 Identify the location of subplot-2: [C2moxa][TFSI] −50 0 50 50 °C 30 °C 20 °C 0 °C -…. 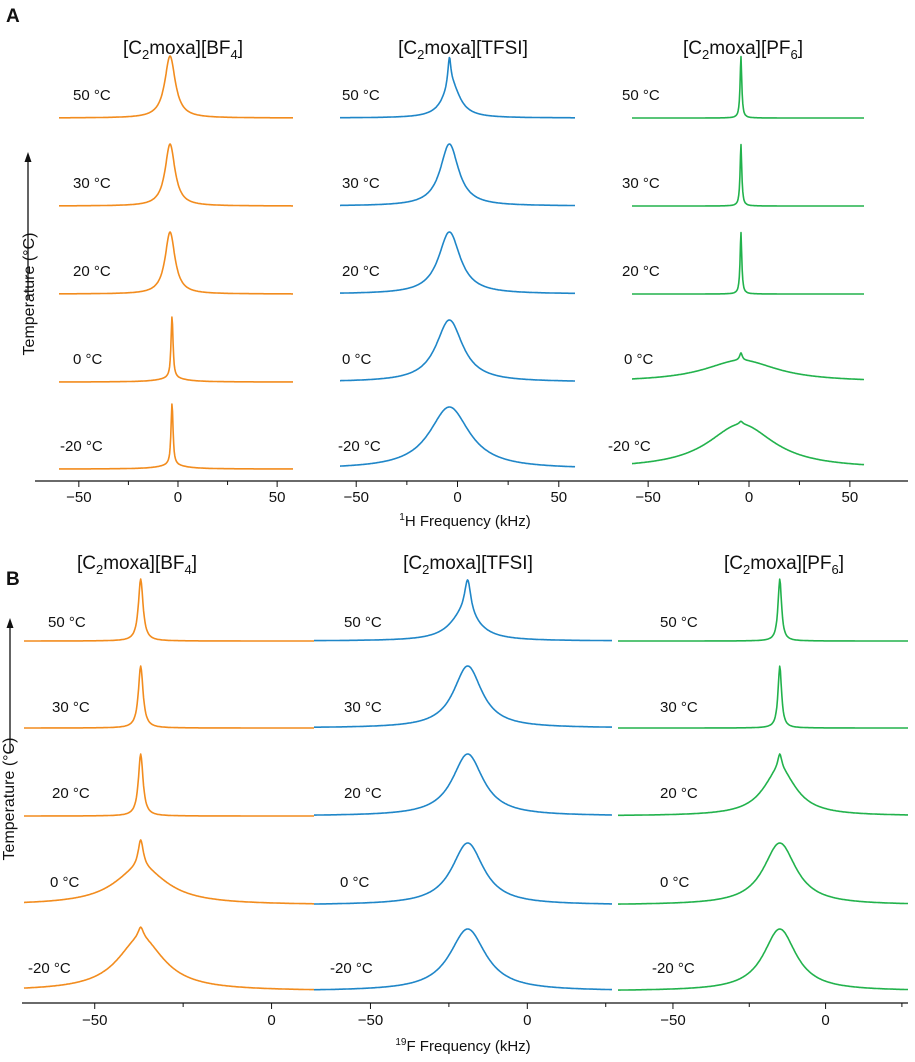
(457, 272).